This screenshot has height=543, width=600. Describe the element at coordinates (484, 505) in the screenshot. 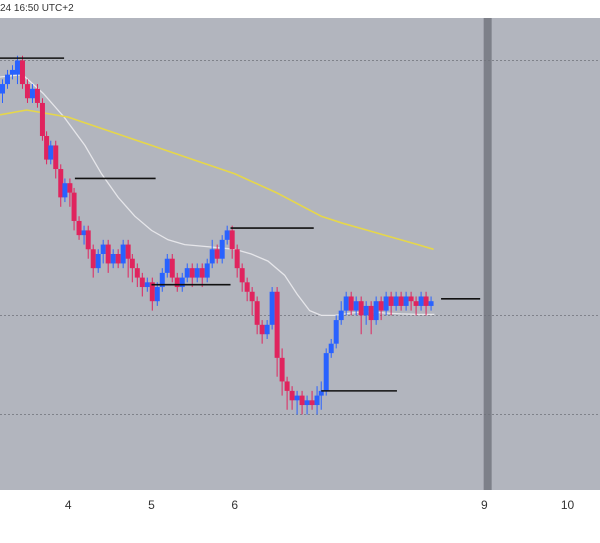

I see `x-tick-label: 9` at that location.